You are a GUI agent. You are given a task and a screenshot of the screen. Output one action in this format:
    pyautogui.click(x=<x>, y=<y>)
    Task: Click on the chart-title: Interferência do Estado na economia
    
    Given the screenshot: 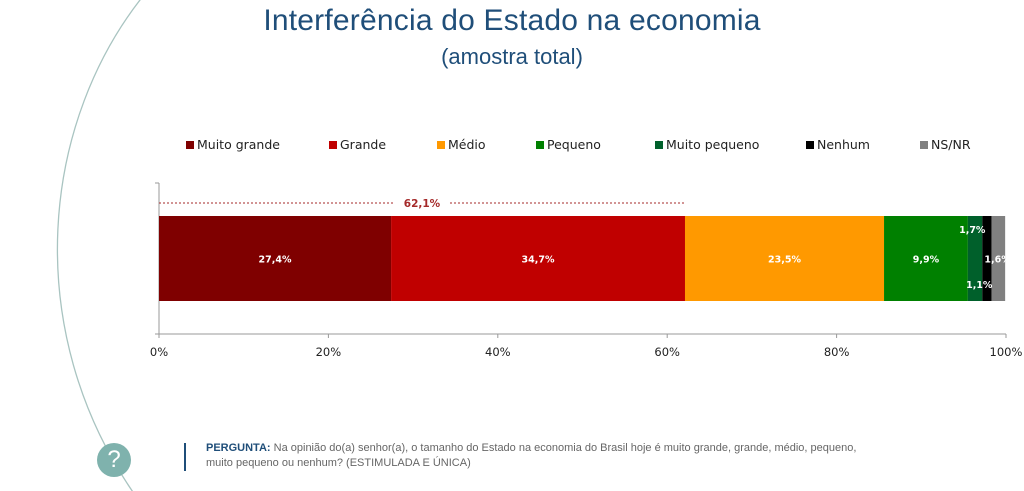 What is the action you would take?
    pyautogui.click(x=512, y=20)
    